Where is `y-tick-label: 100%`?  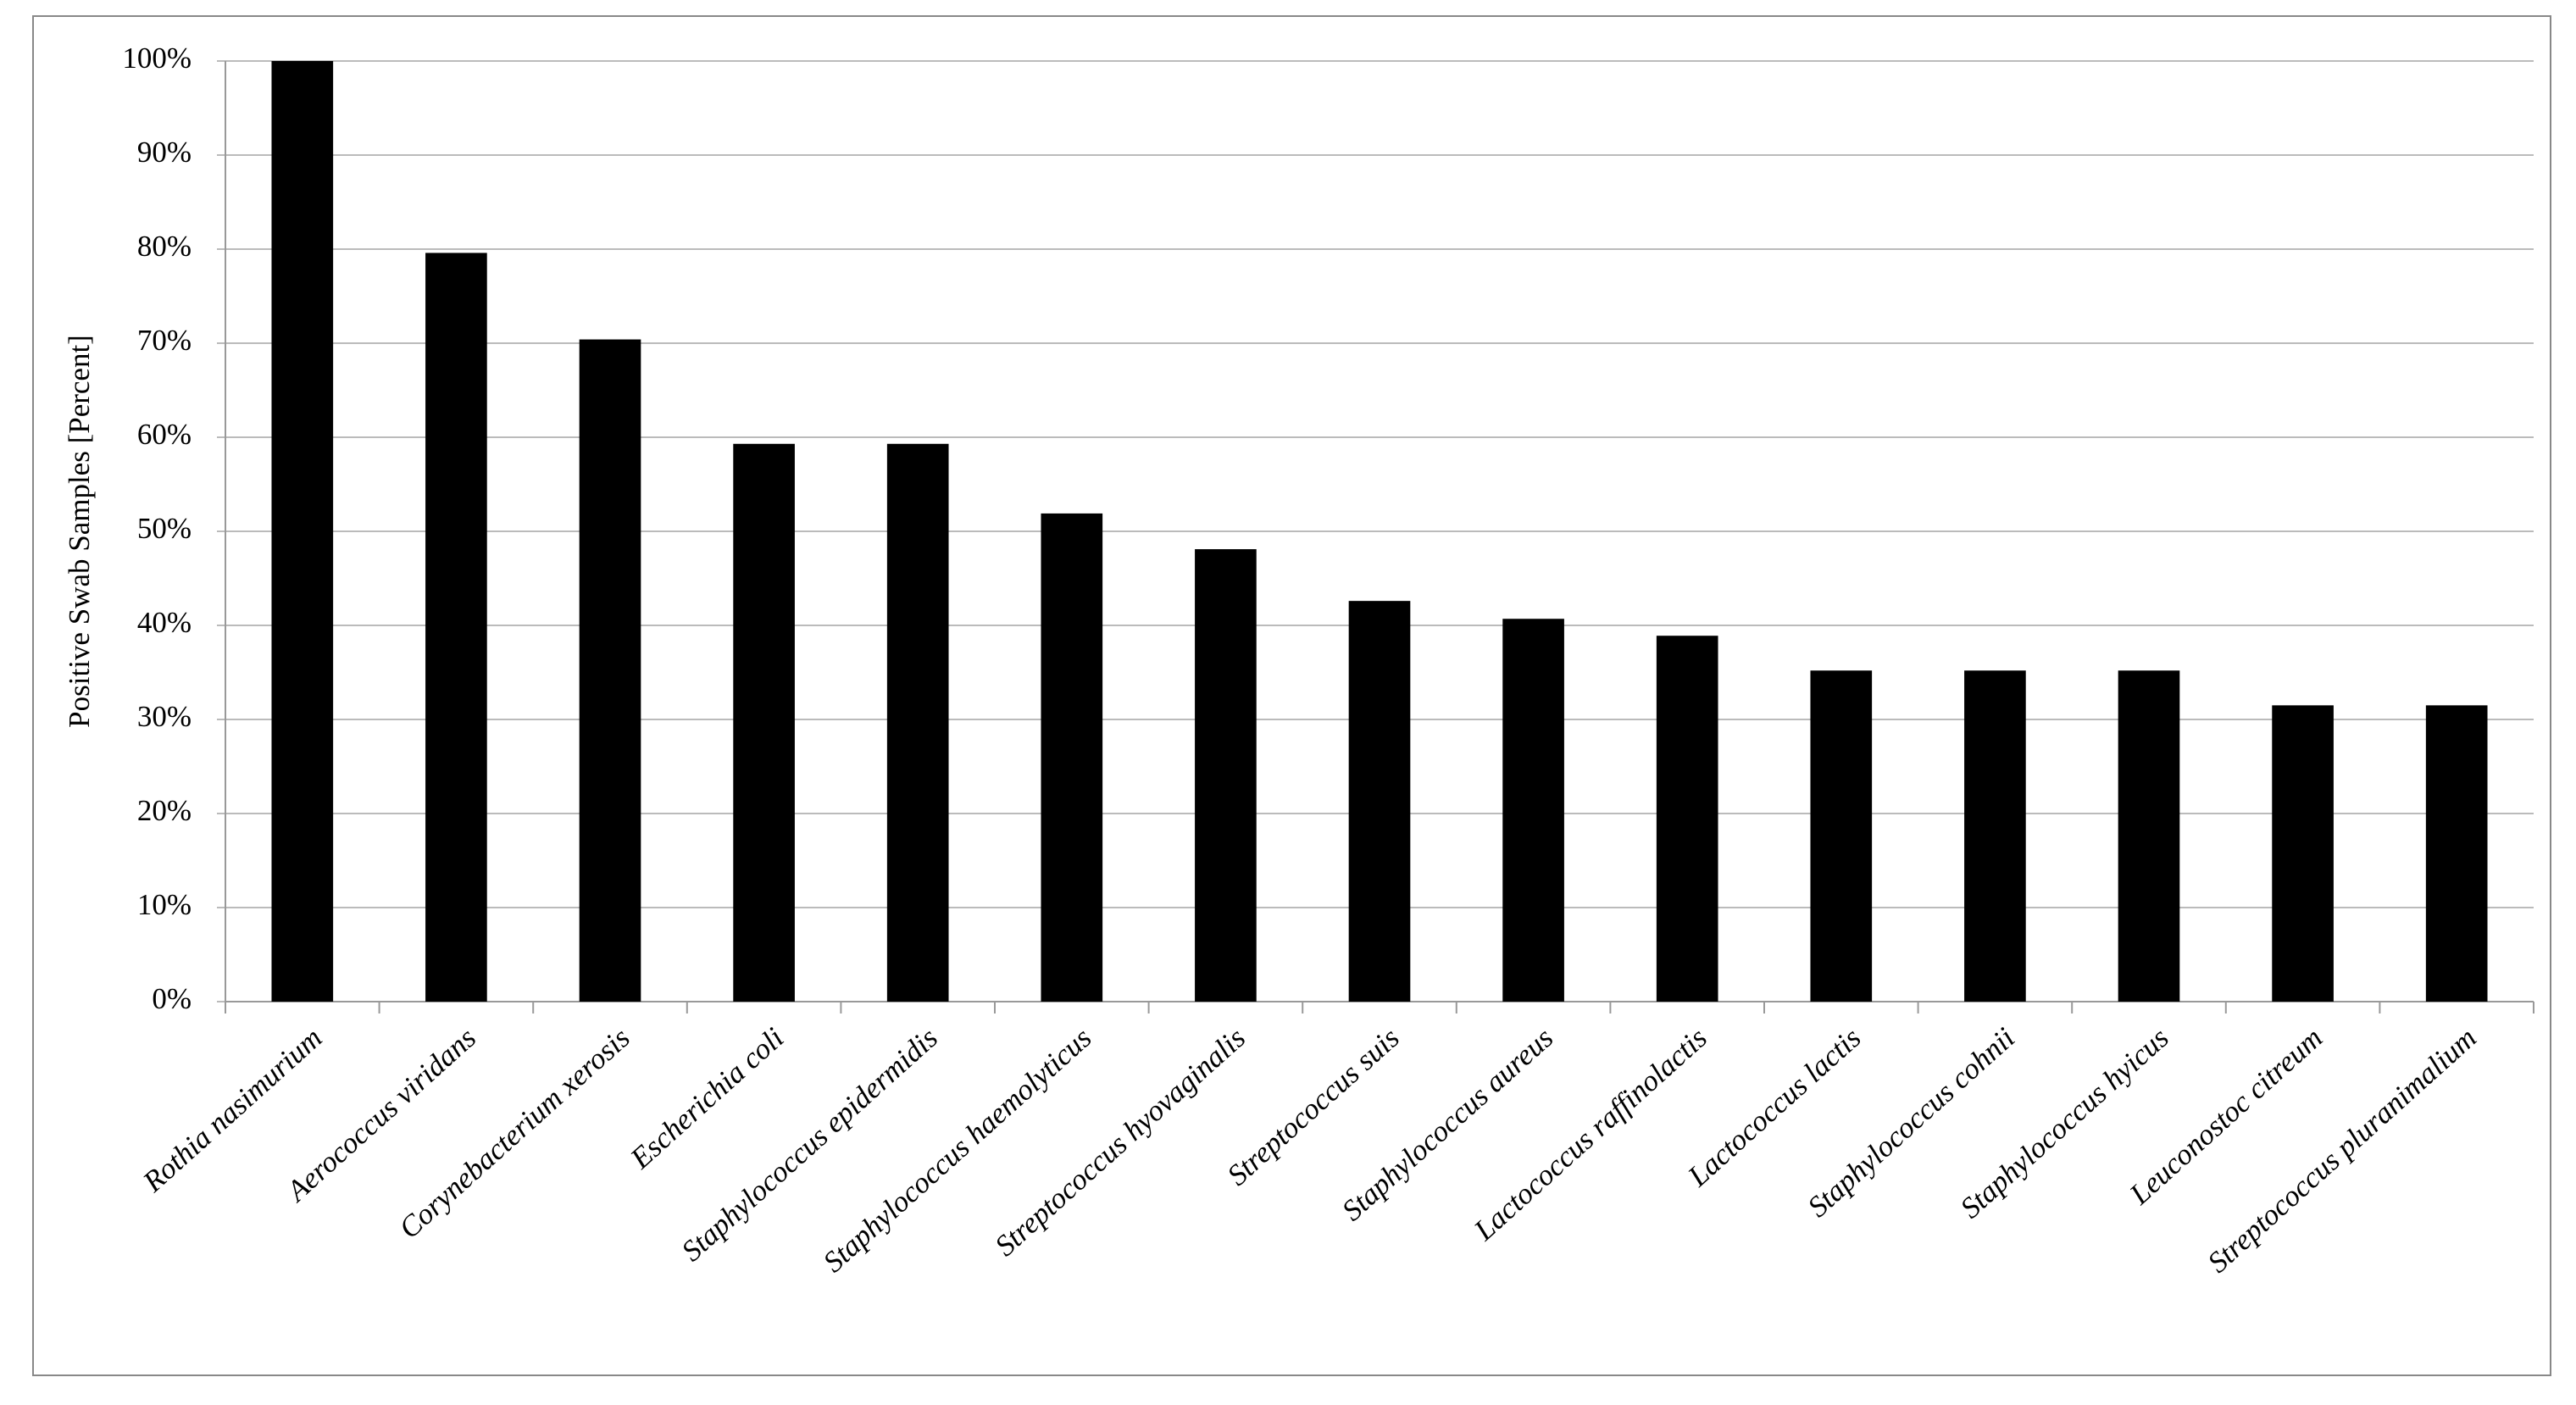 y-tick-label: 100% is located at coordinates (157, 59).